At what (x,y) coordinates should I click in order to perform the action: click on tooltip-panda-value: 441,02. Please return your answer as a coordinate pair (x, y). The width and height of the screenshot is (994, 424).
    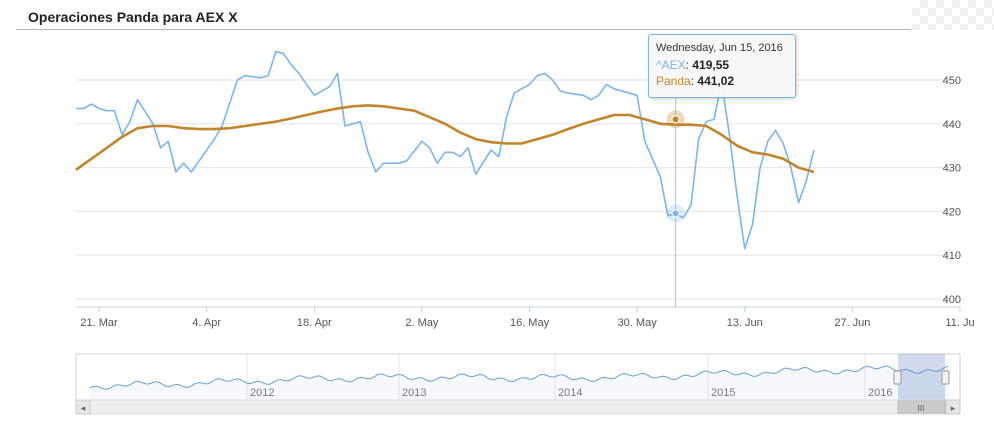
    Looking at the image, I should click on (716, 81).